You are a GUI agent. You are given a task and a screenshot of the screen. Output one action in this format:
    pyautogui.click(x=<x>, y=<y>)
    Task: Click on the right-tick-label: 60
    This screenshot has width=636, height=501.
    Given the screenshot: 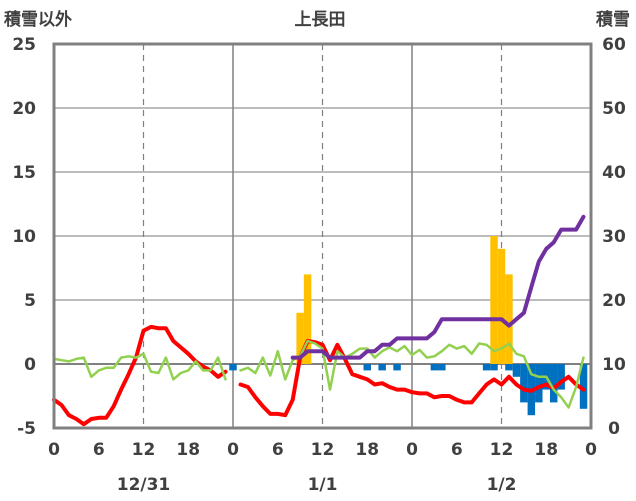 What is the action you would take?
    pyautogui.click(x=614, y=45)
    